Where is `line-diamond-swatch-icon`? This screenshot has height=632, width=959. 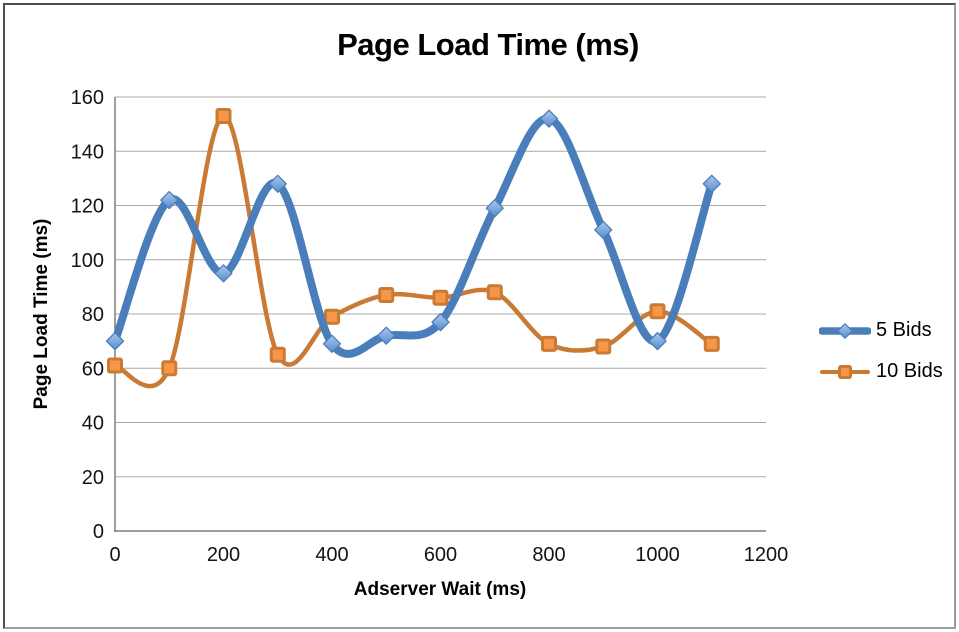
line-diamond-swatch-icon is located at coordinates (845, 330).